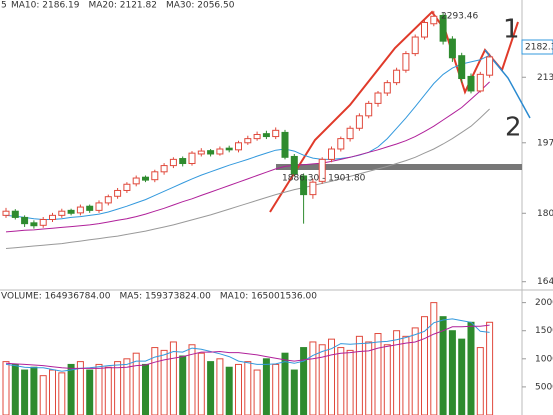  Describe the element at coordinates (45, 6) in the screenshot. I see `legend-entry: MA10: 2186.19` at that location.